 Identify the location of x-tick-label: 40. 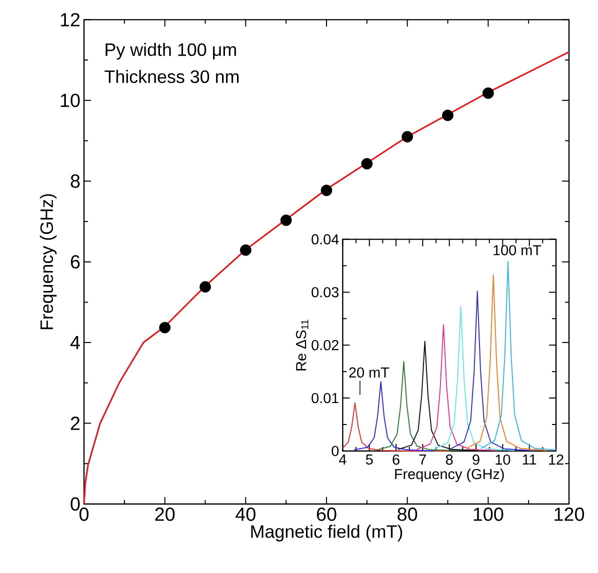
(246, 514).